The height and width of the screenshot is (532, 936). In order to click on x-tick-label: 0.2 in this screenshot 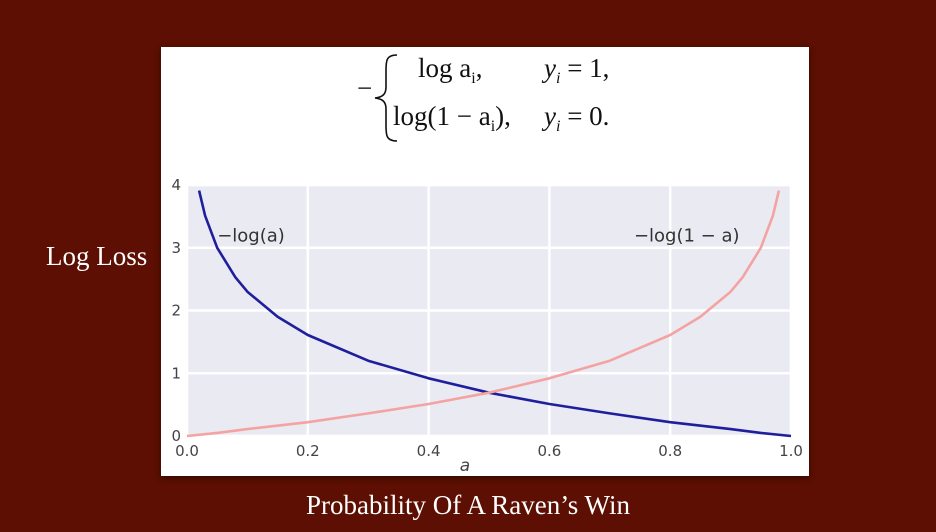, I will do `click(308, 451)`.